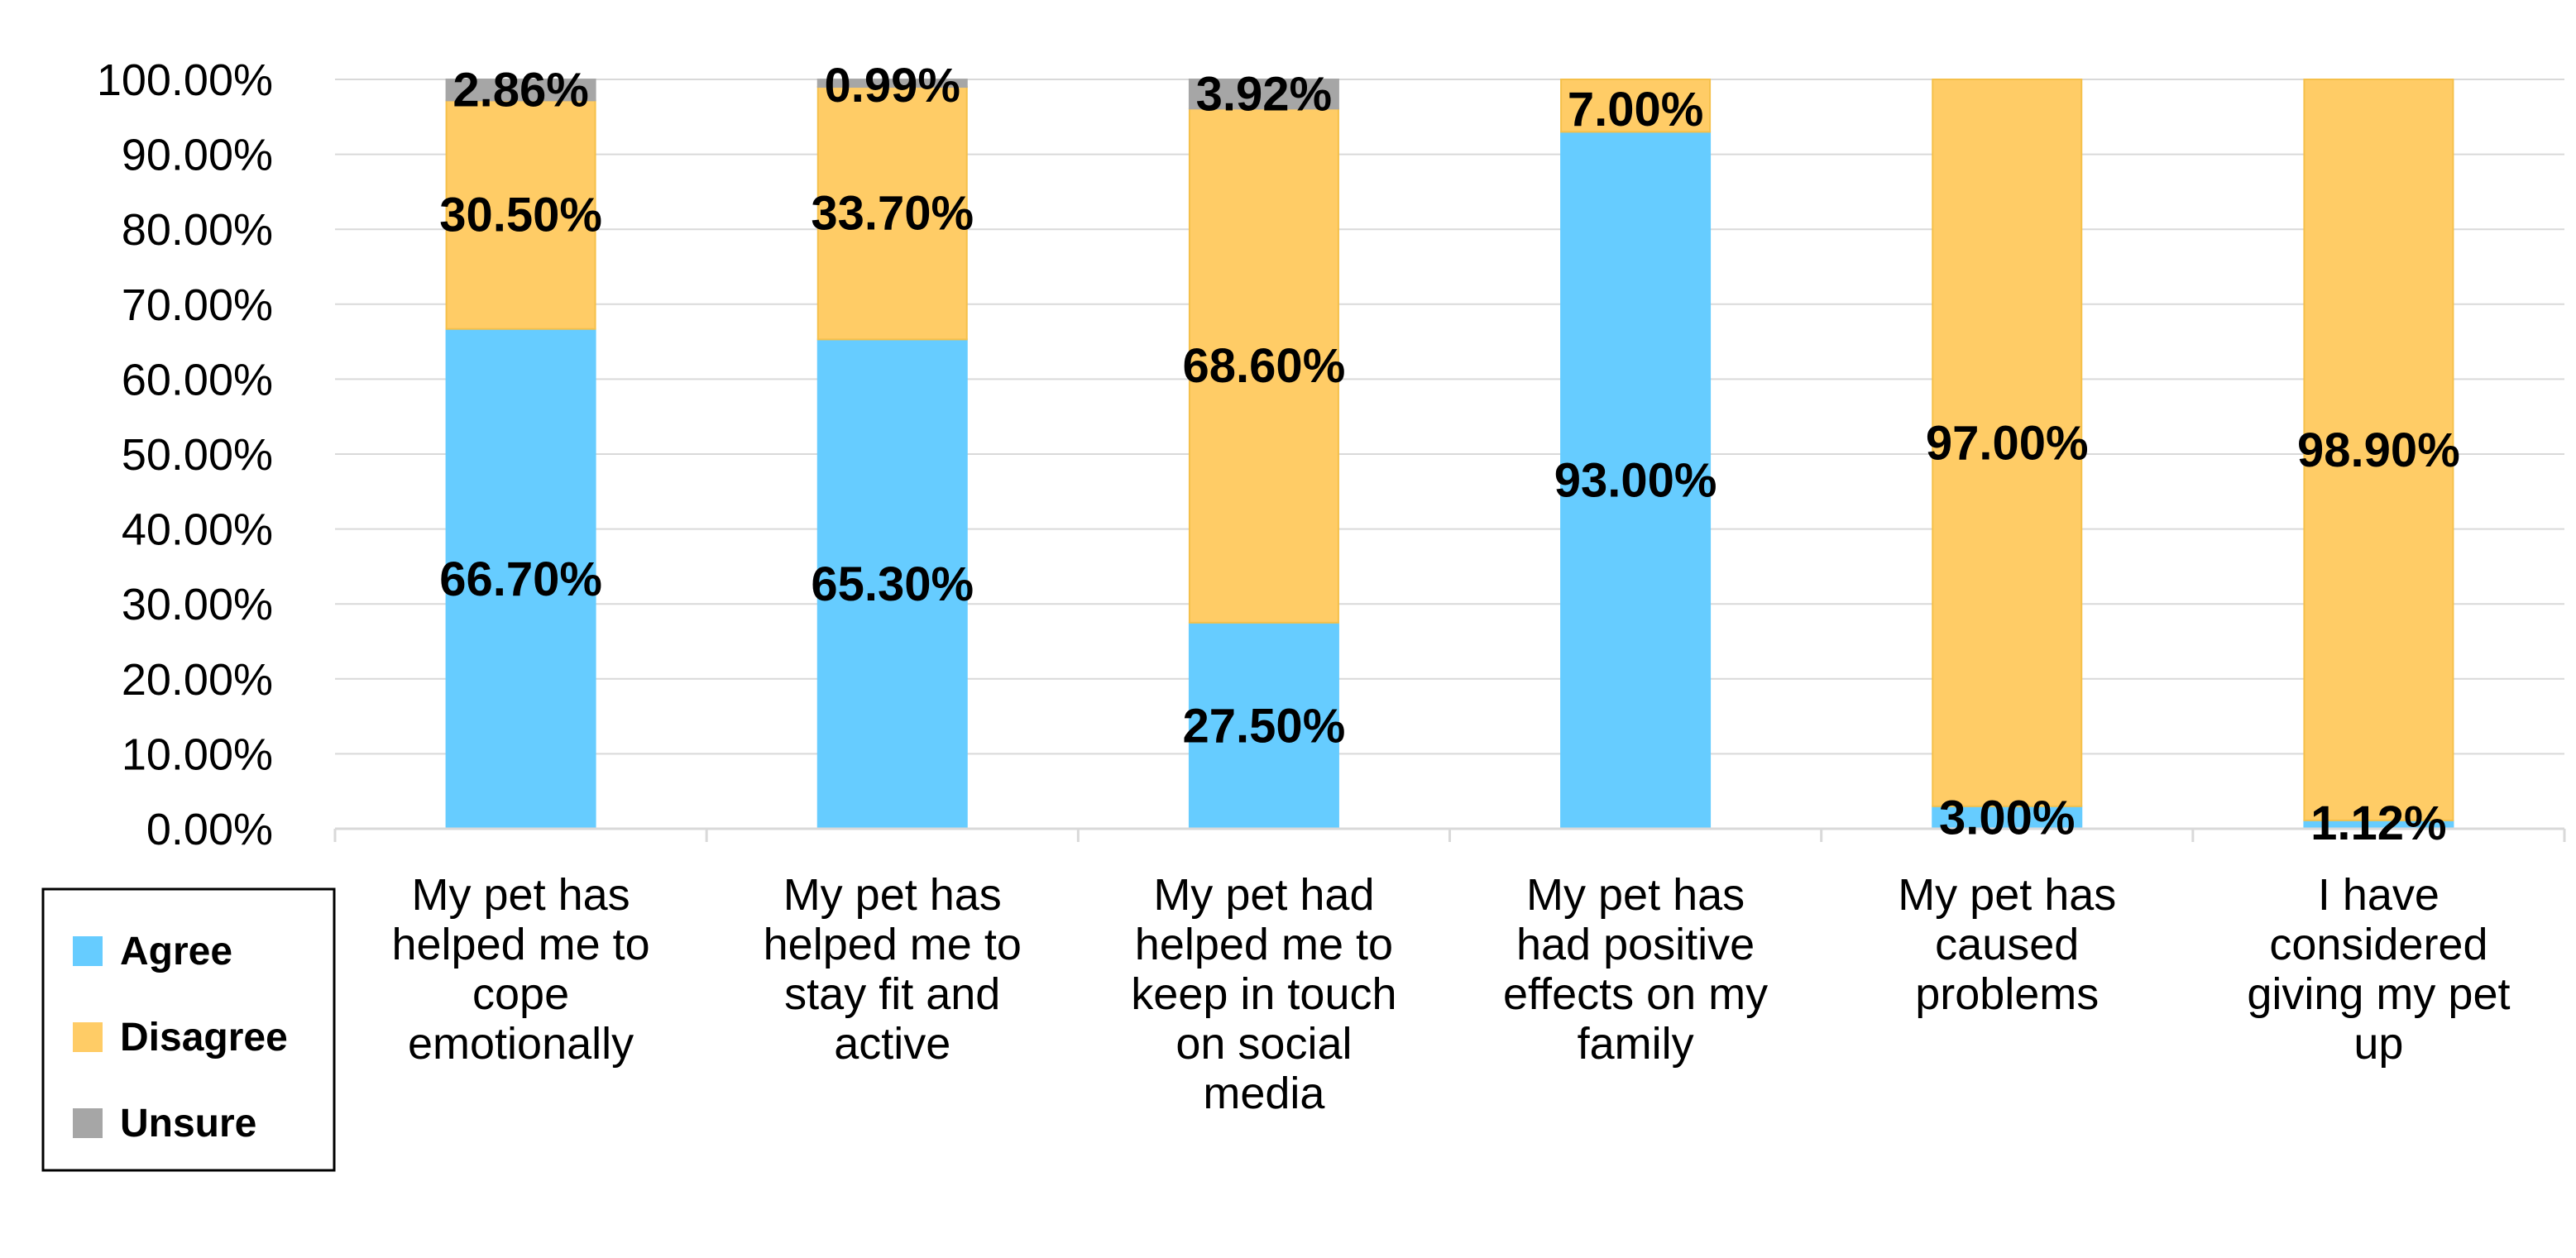 This screenshot has height=1258, width=2576. I want to click on x-category-label: My pet has caused problems, so click(2007, 944).